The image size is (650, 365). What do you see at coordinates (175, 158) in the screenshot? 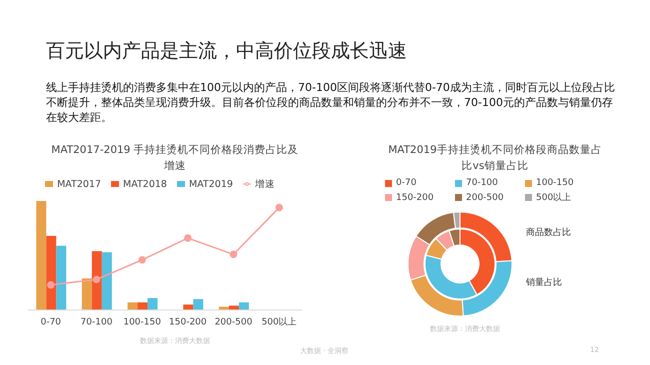
I see `chart-title: MAT2017-2019 手持挂烫机不同价格段消费占比及增速` at bounding box center [175, 158].